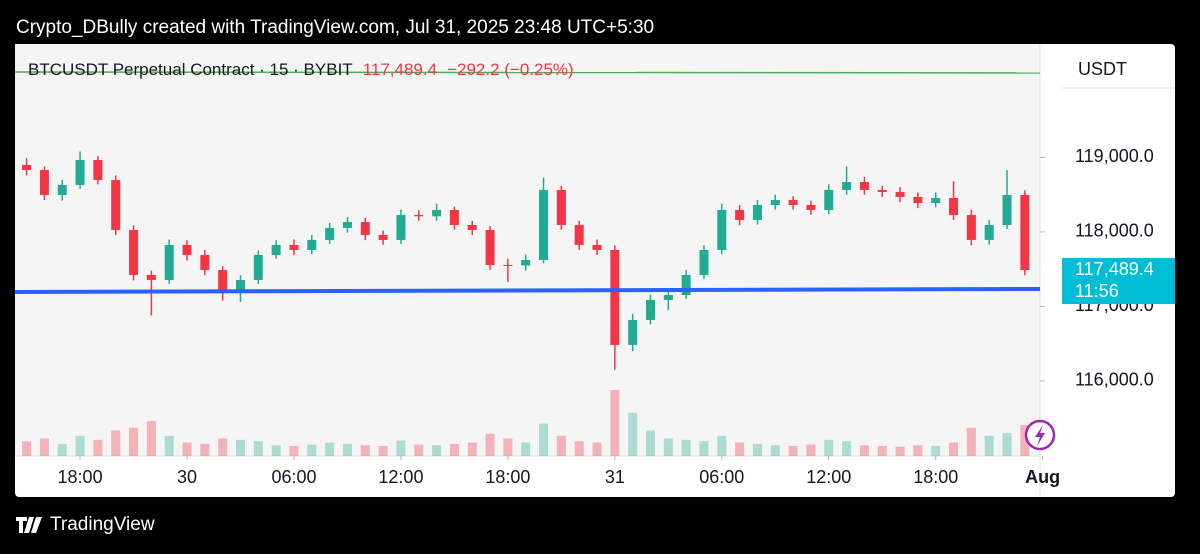  I want to click on legend-price: 117,489.4, so click(400, 69).